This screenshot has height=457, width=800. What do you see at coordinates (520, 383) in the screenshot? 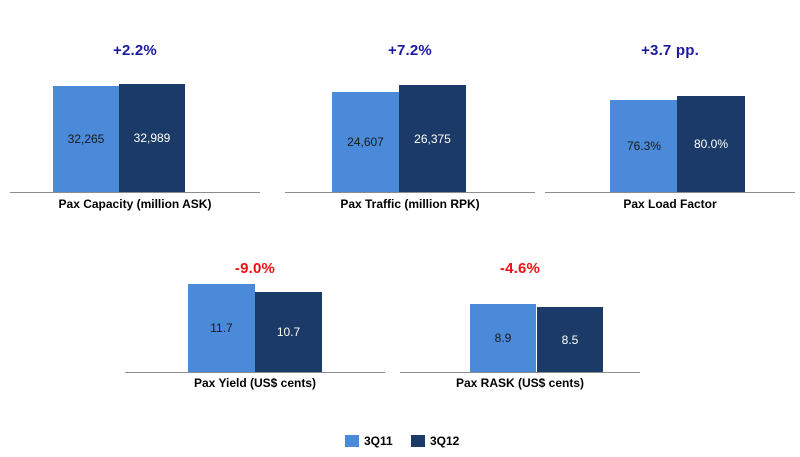
I see `category-caption: Pax RASK (US$ cents)` at bounding box center [520, 383].